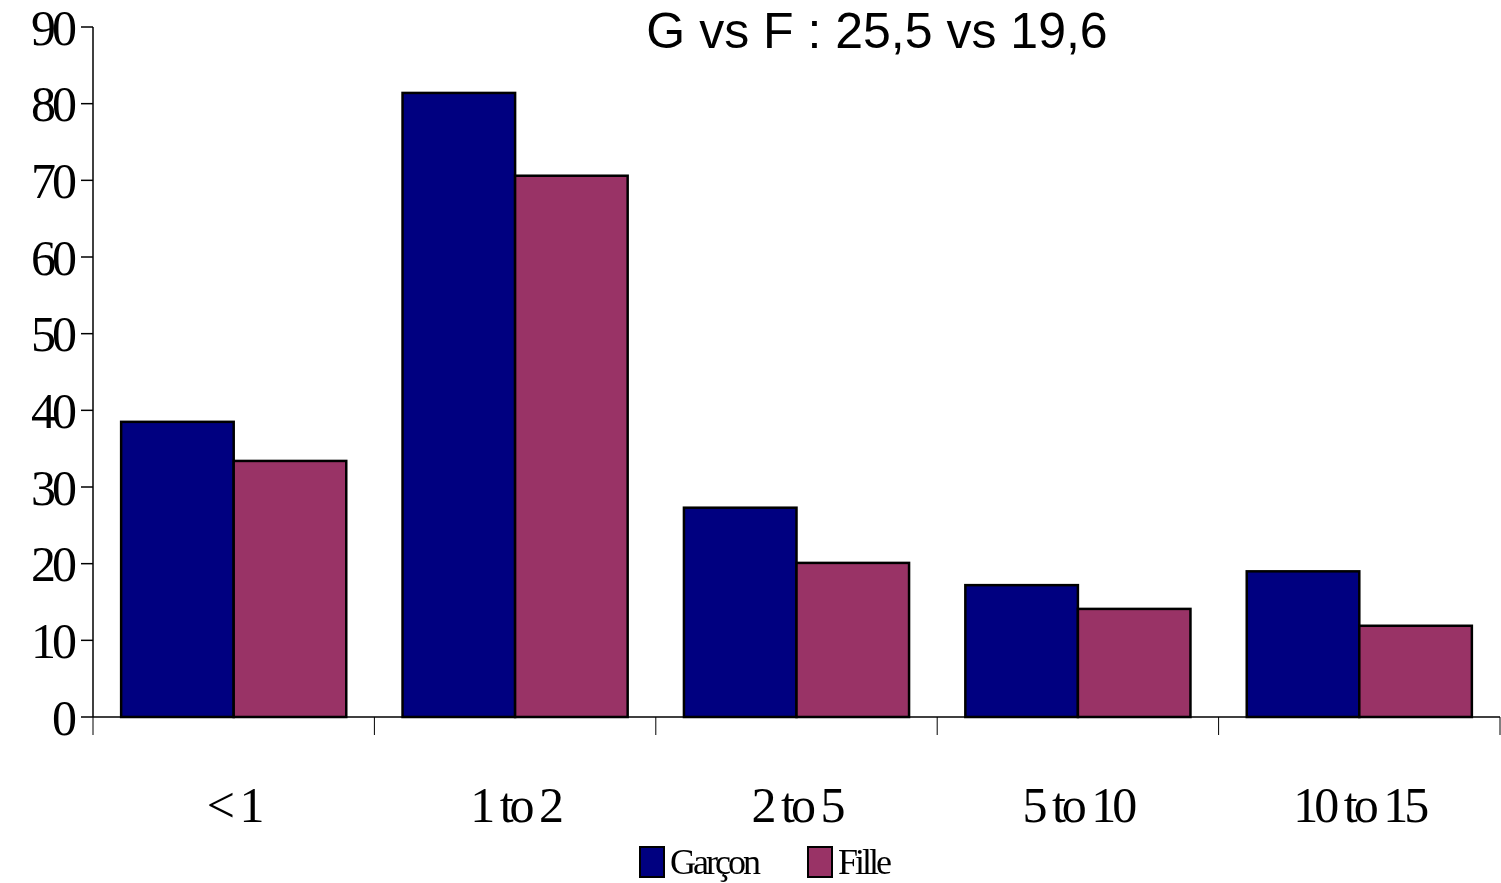 The width and height of the screenshot is (1501, 883). I want to click on y-tick-label: 70, so click(53, 180).